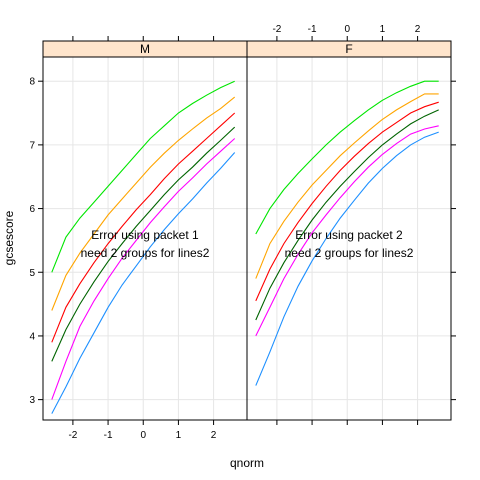  Describe the element at coordinates (32, 400) in the screenshot. I see `y-tick-label: 3` at that location.